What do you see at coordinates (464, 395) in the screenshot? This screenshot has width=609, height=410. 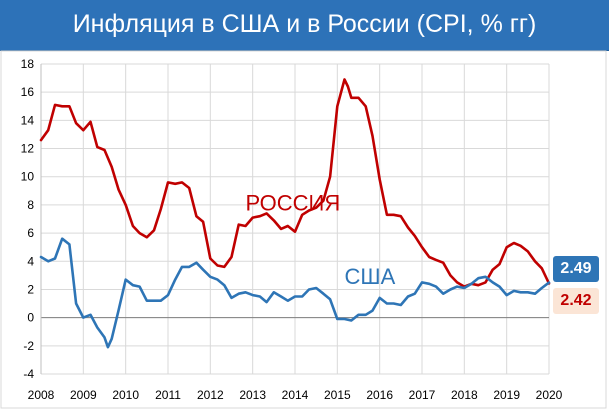 I see `x-tick-label: 2018` at bounding box center [464, 395].